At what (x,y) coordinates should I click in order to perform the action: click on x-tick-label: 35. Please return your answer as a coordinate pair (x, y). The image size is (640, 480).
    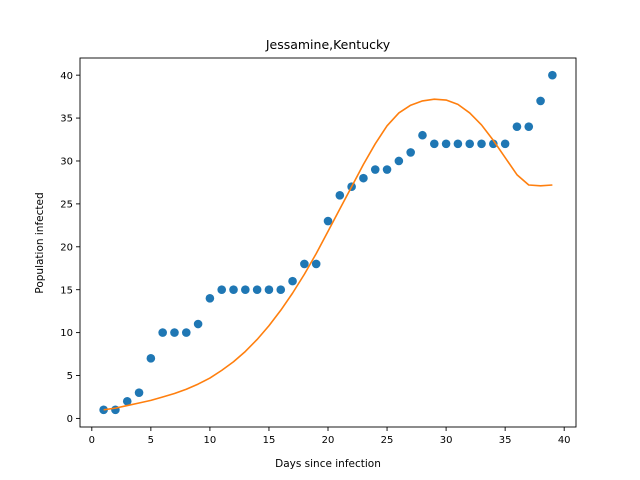
    Looking at the image, I should click on (505, 440).